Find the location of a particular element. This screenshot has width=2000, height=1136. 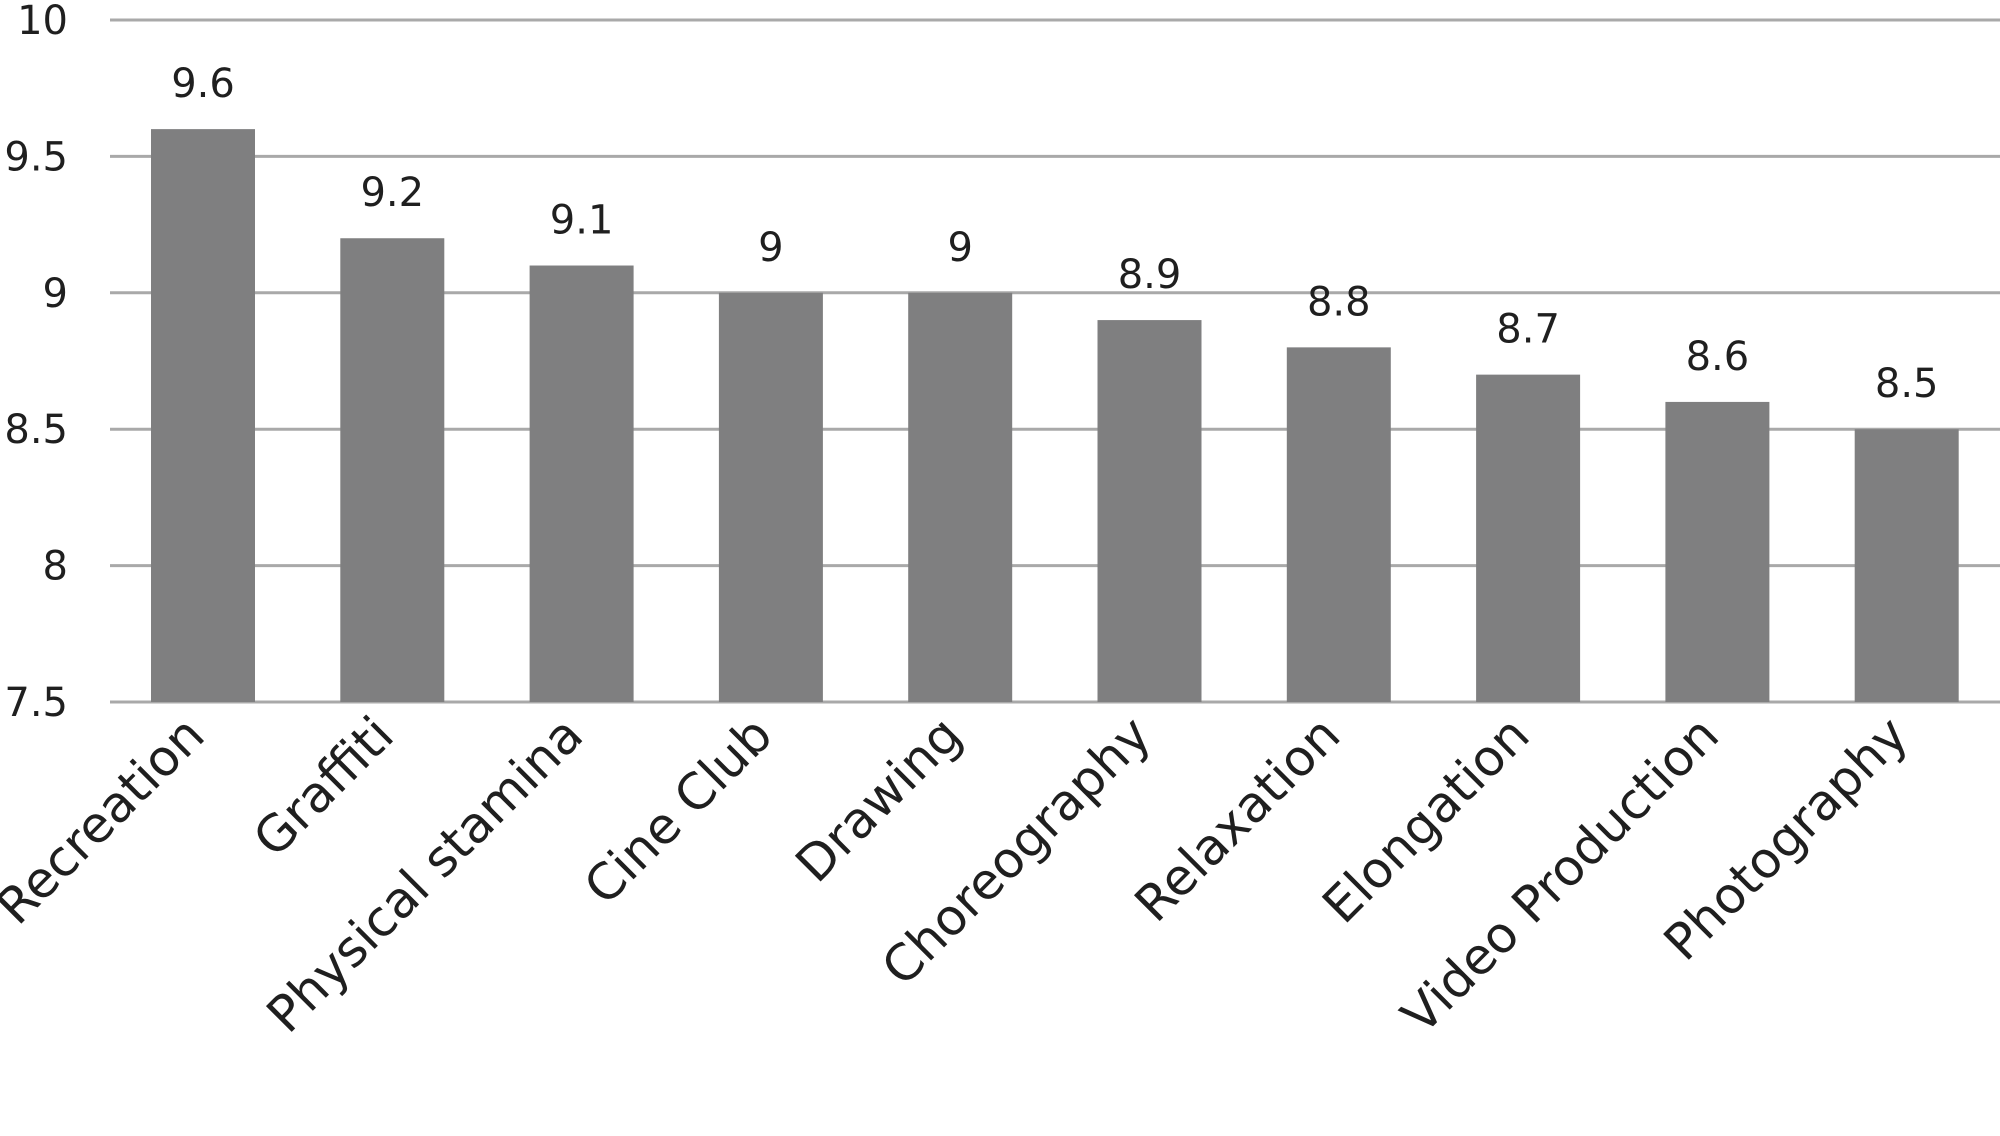

data-label: 8.7 is located at coordinates (1528, 330).